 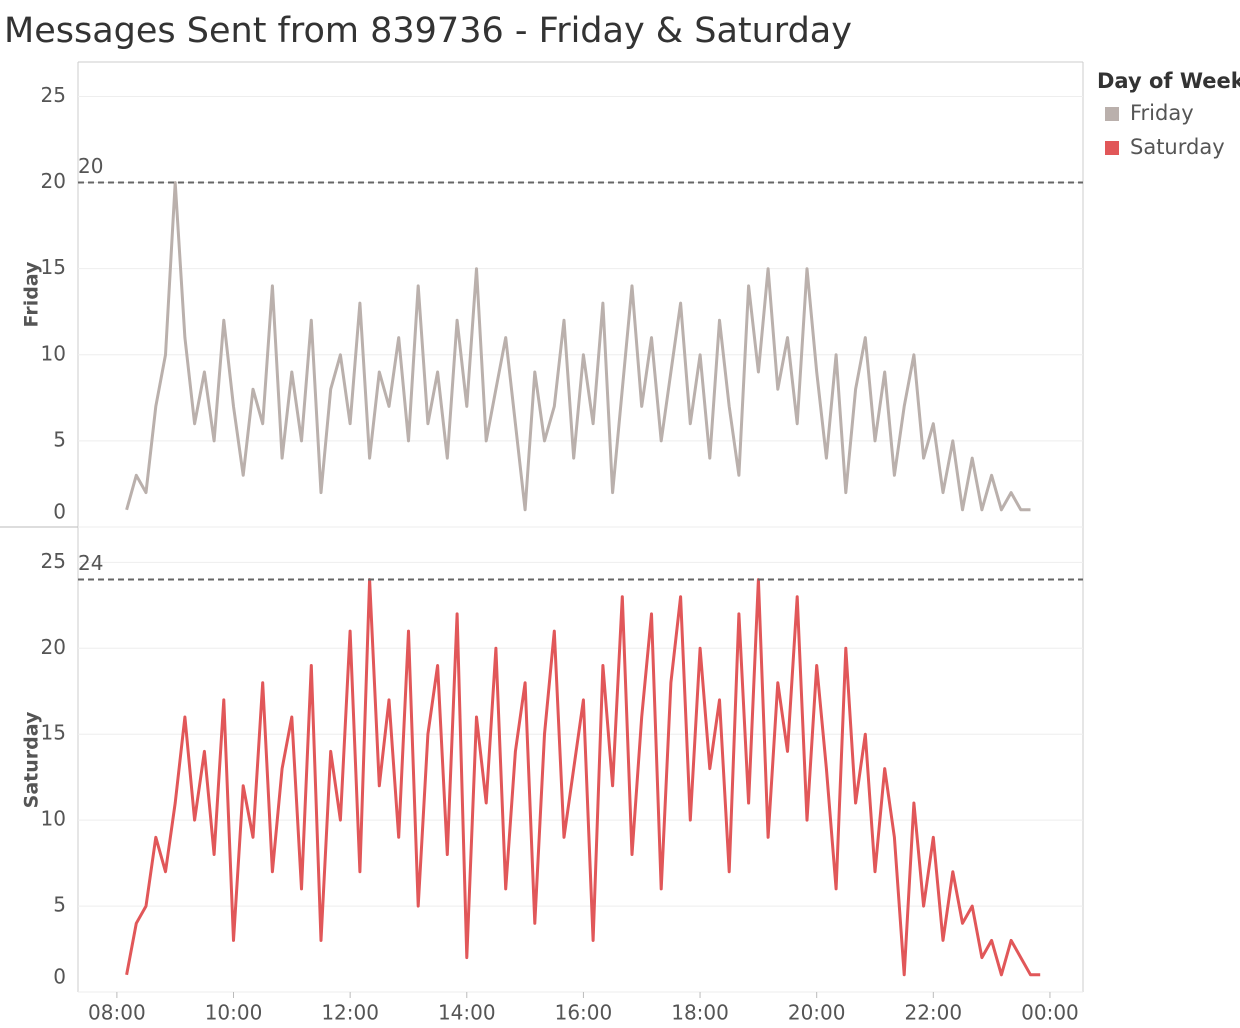 What do you see at coordinates (467, 1013) in the screenshot?
I see `x-tick-label: 14:00` at bounding box center [467, 1013].